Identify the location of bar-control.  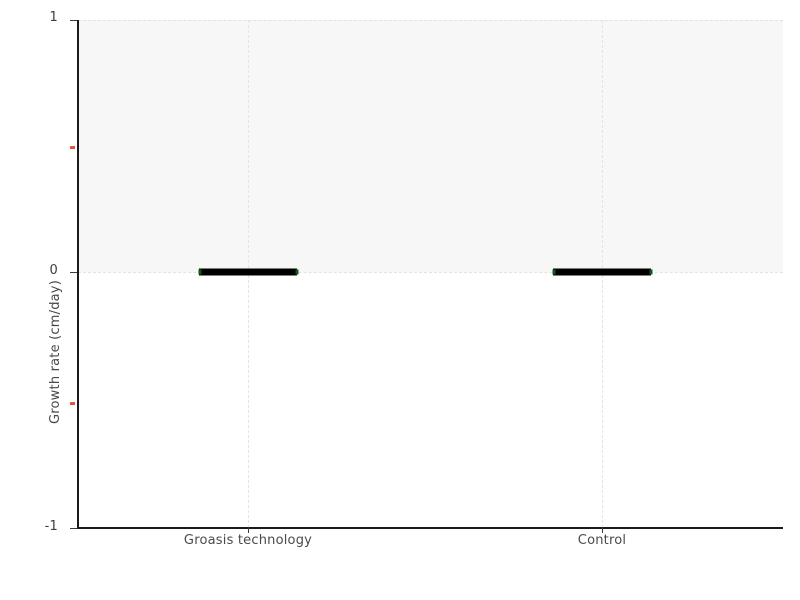
(602, 272).